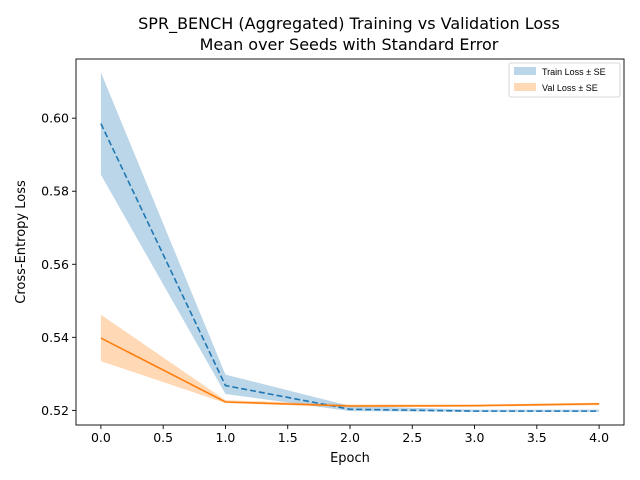  Describe the element at coordinates (570, 88) in the screenshot. I see `legend-label-val: Val Loss ± SE` at that location.